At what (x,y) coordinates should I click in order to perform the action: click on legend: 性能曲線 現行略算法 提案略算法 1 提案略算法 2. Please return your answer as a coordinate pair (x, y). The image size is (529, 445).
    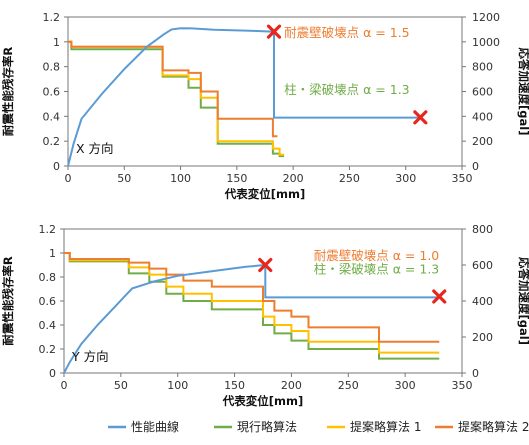
    Looking at the image, I should click on (318, 426).